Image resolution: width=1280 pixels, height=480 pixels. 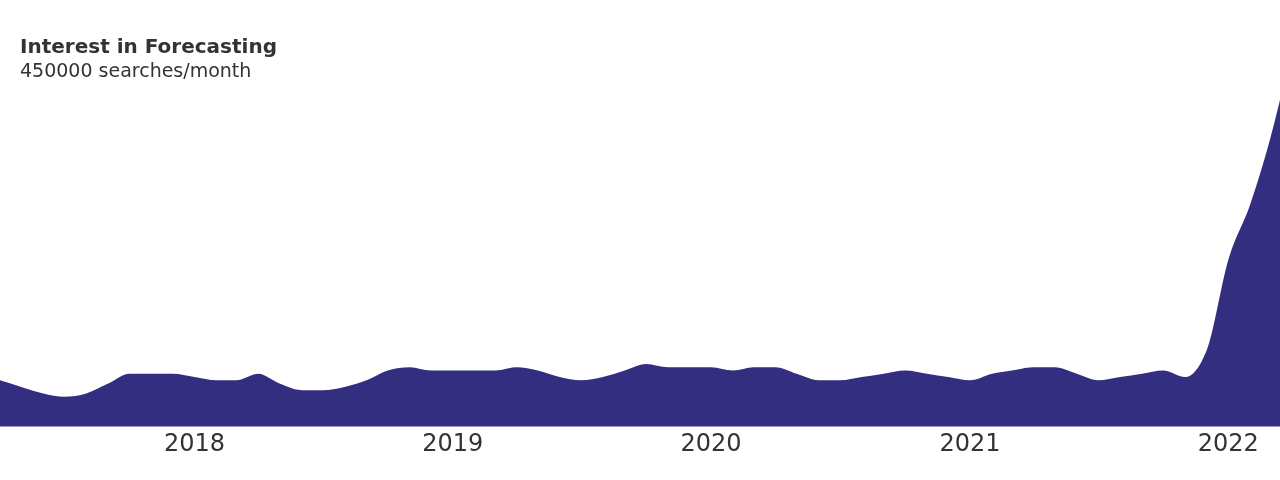 I want to click on x-tick-label: 2018, so click(x=195, y=443).